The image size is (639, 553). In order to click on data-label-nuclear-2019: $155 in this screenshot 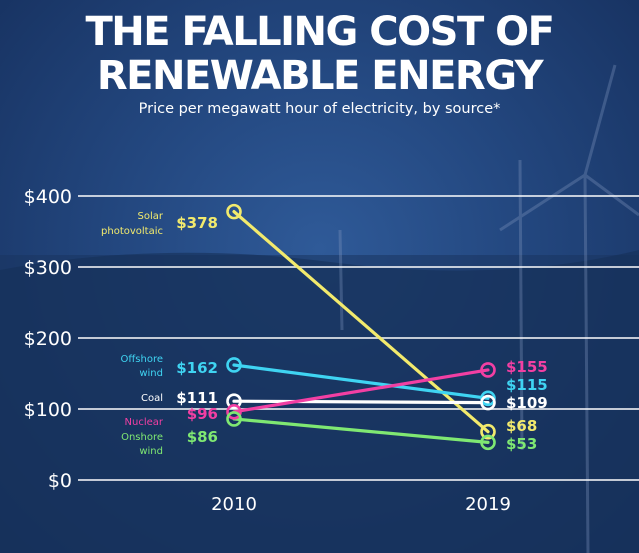, I will do `click(527, 367)`.